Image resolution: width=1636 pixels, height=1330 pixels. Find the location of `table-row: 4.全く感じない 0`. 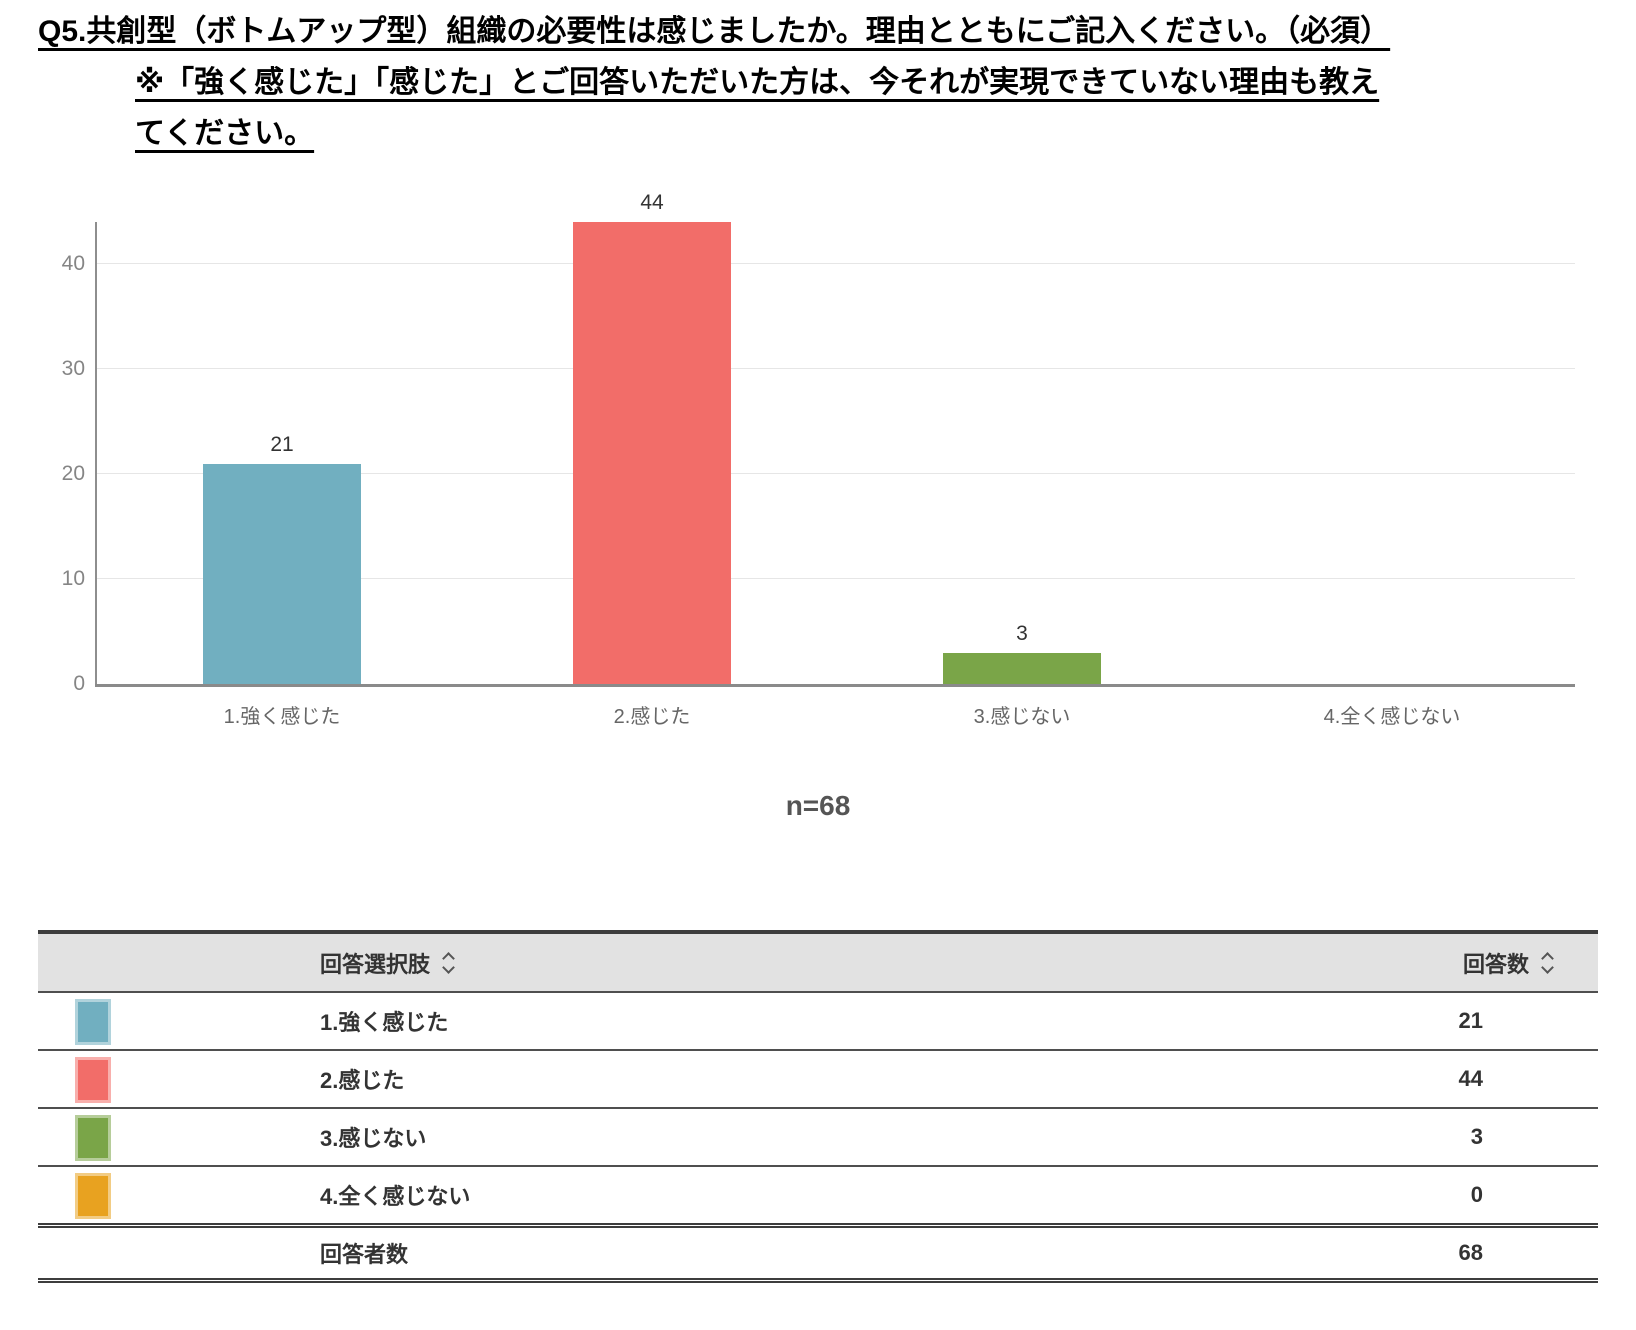

table-row: 4.全く感じない 0 is located at coordinates (818, 1194).